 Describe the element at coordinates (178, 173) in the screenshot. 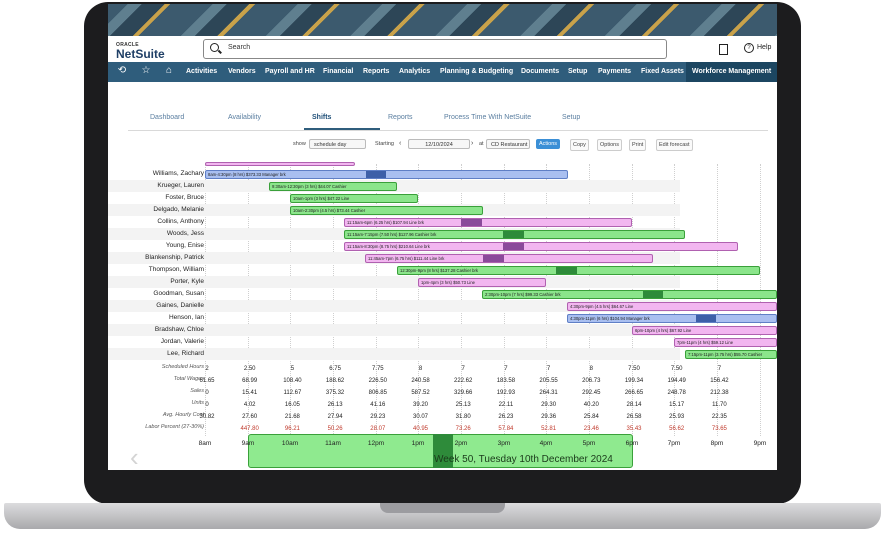

I see `employee-name: Williams, Zachary` at that location.